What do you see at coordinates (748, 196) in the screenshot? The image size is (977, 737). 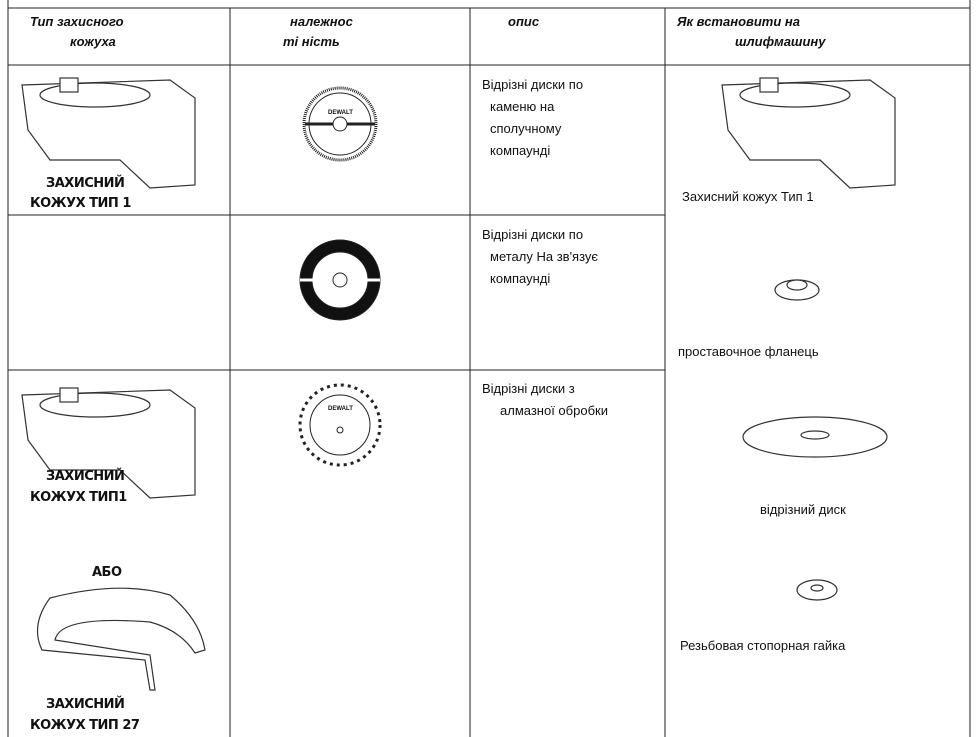 I see `install-label: Захисний кожух Тип 1` at bounding box center [748, 196].